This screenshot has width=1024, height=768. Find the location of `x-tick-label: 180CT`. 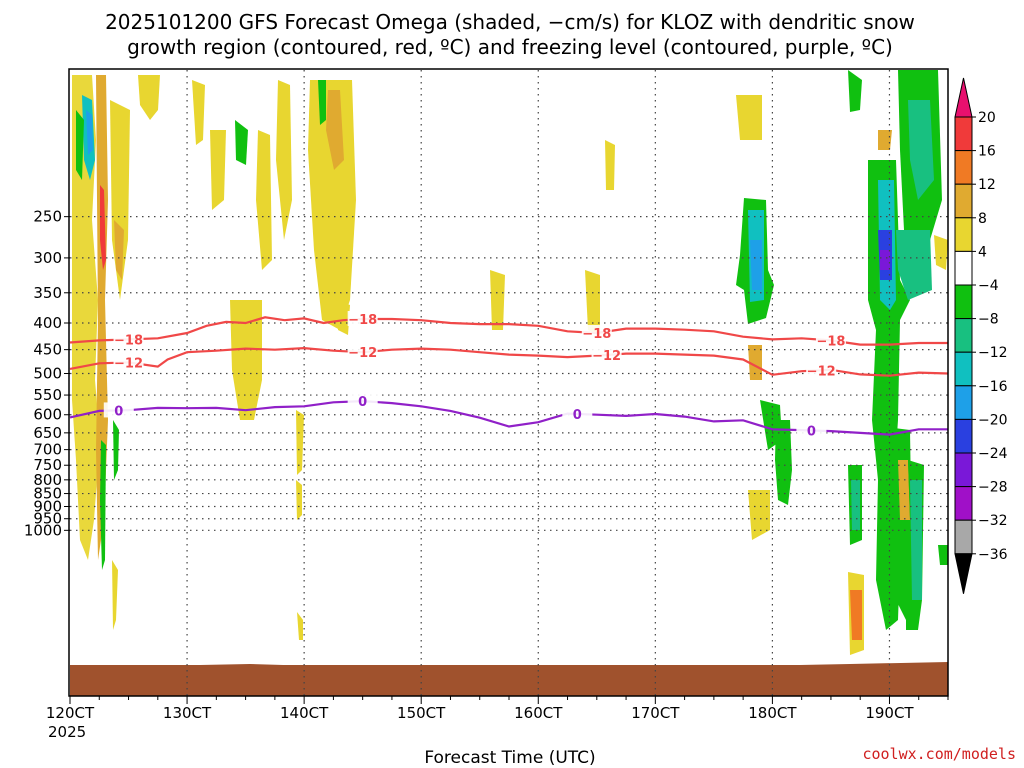

x-tick-label: 180CT is located at coordinates (772, 713).